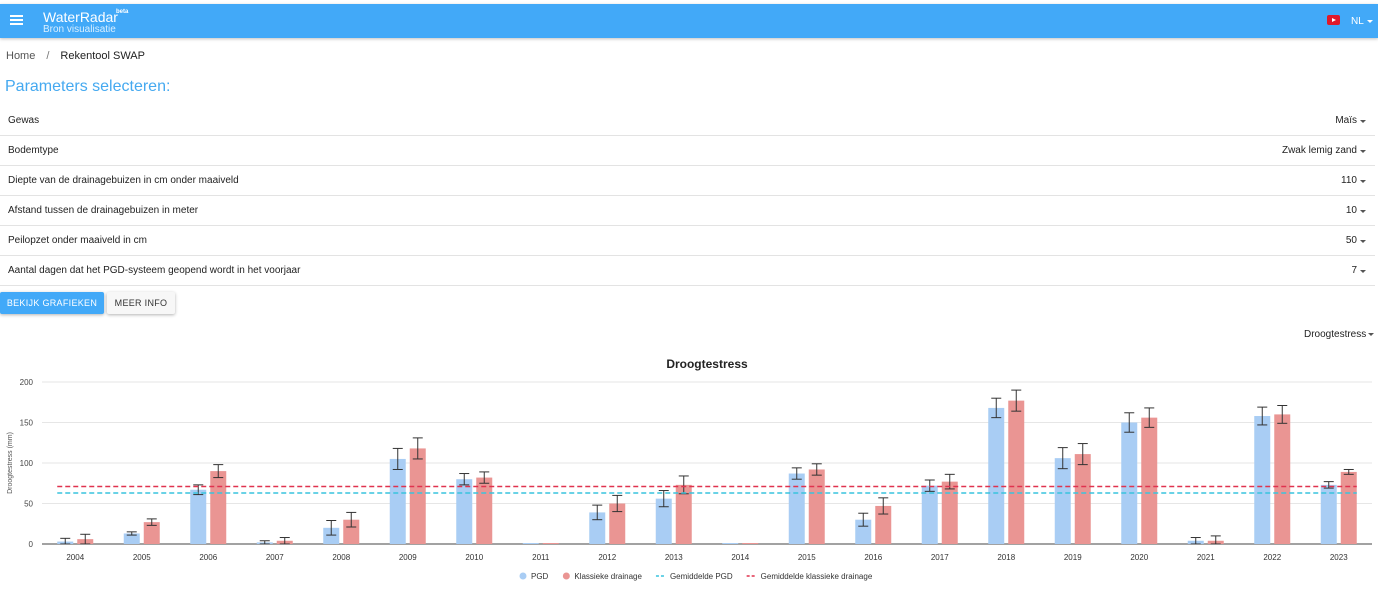 The height and width of the screenshot is (599, 1378). I want to click on x-tick-label: 2008, so click(341, 557).